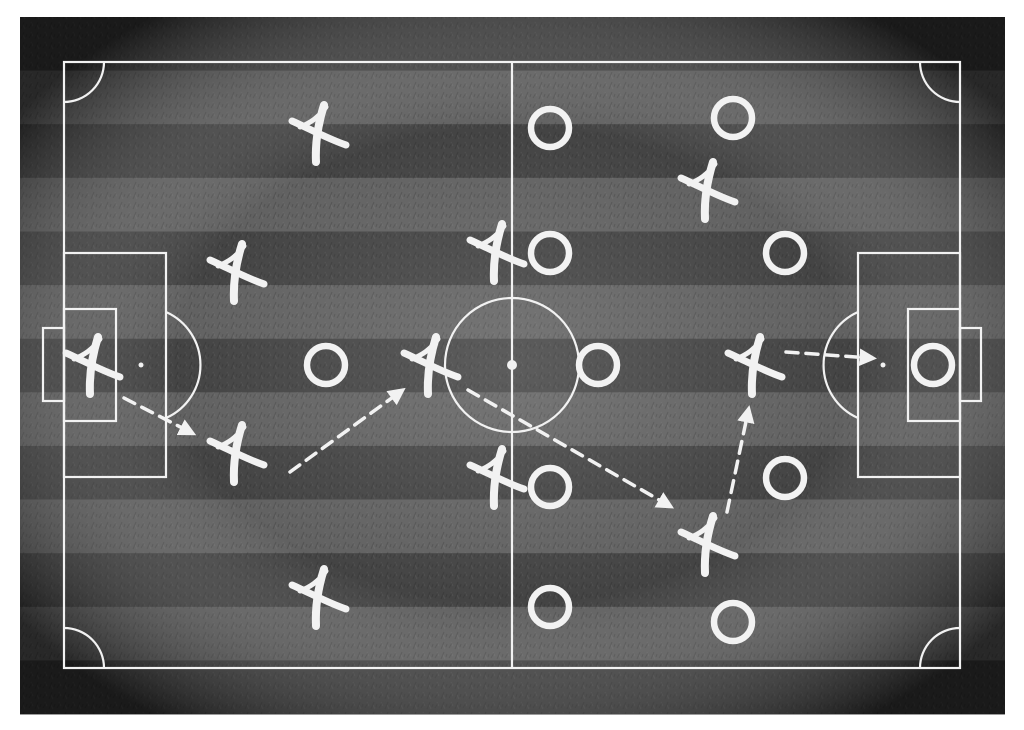 Image resolution: width=1024 pixels, height=730 pixels. I want to click on corner-arc-top-right, so click(939, 82).